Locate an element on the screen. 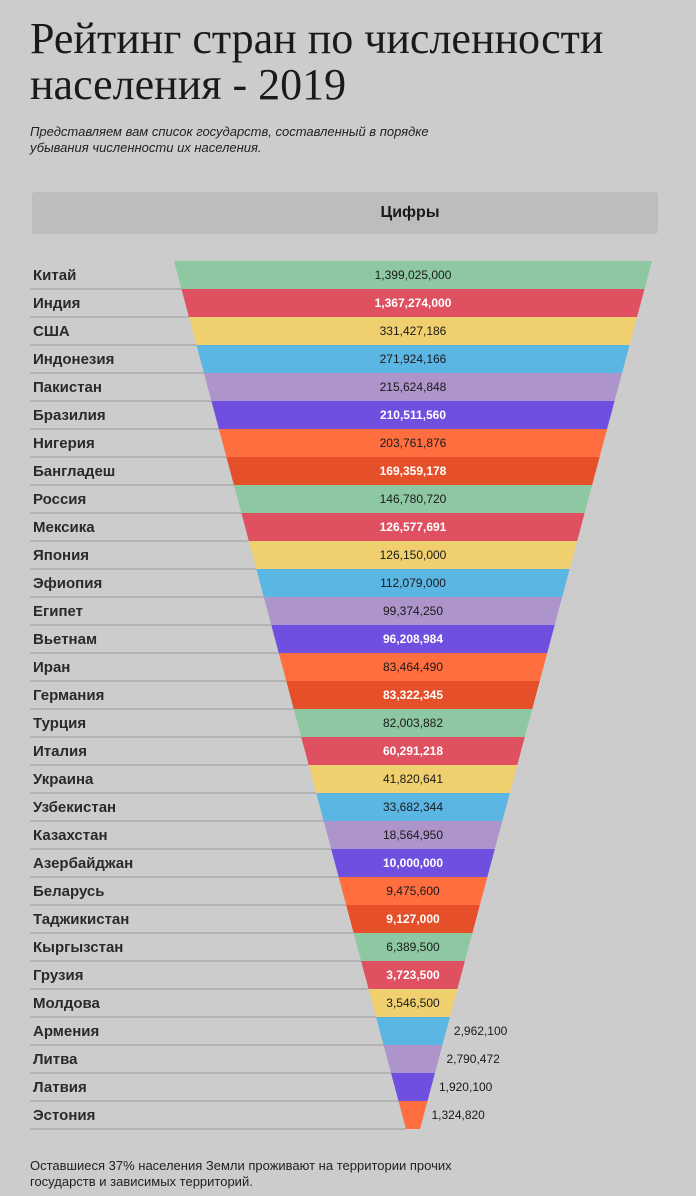 This screenshot has height=1196, width=696. country-label: Таджикистан is located at coordinates (81, 919).